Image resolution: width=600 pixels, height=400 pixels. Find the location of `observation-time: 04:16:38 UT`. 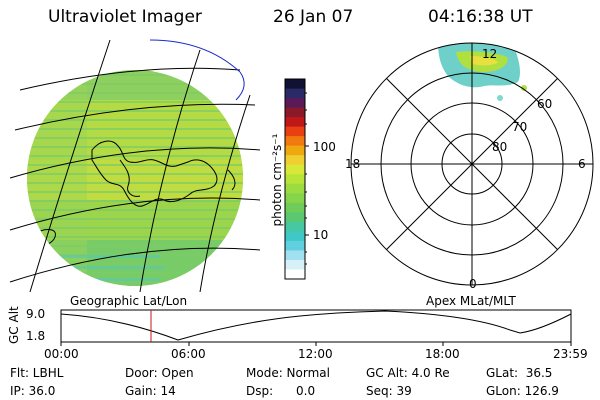

observation-time: 04:16:38 UT is located at coordinates (480, 17).